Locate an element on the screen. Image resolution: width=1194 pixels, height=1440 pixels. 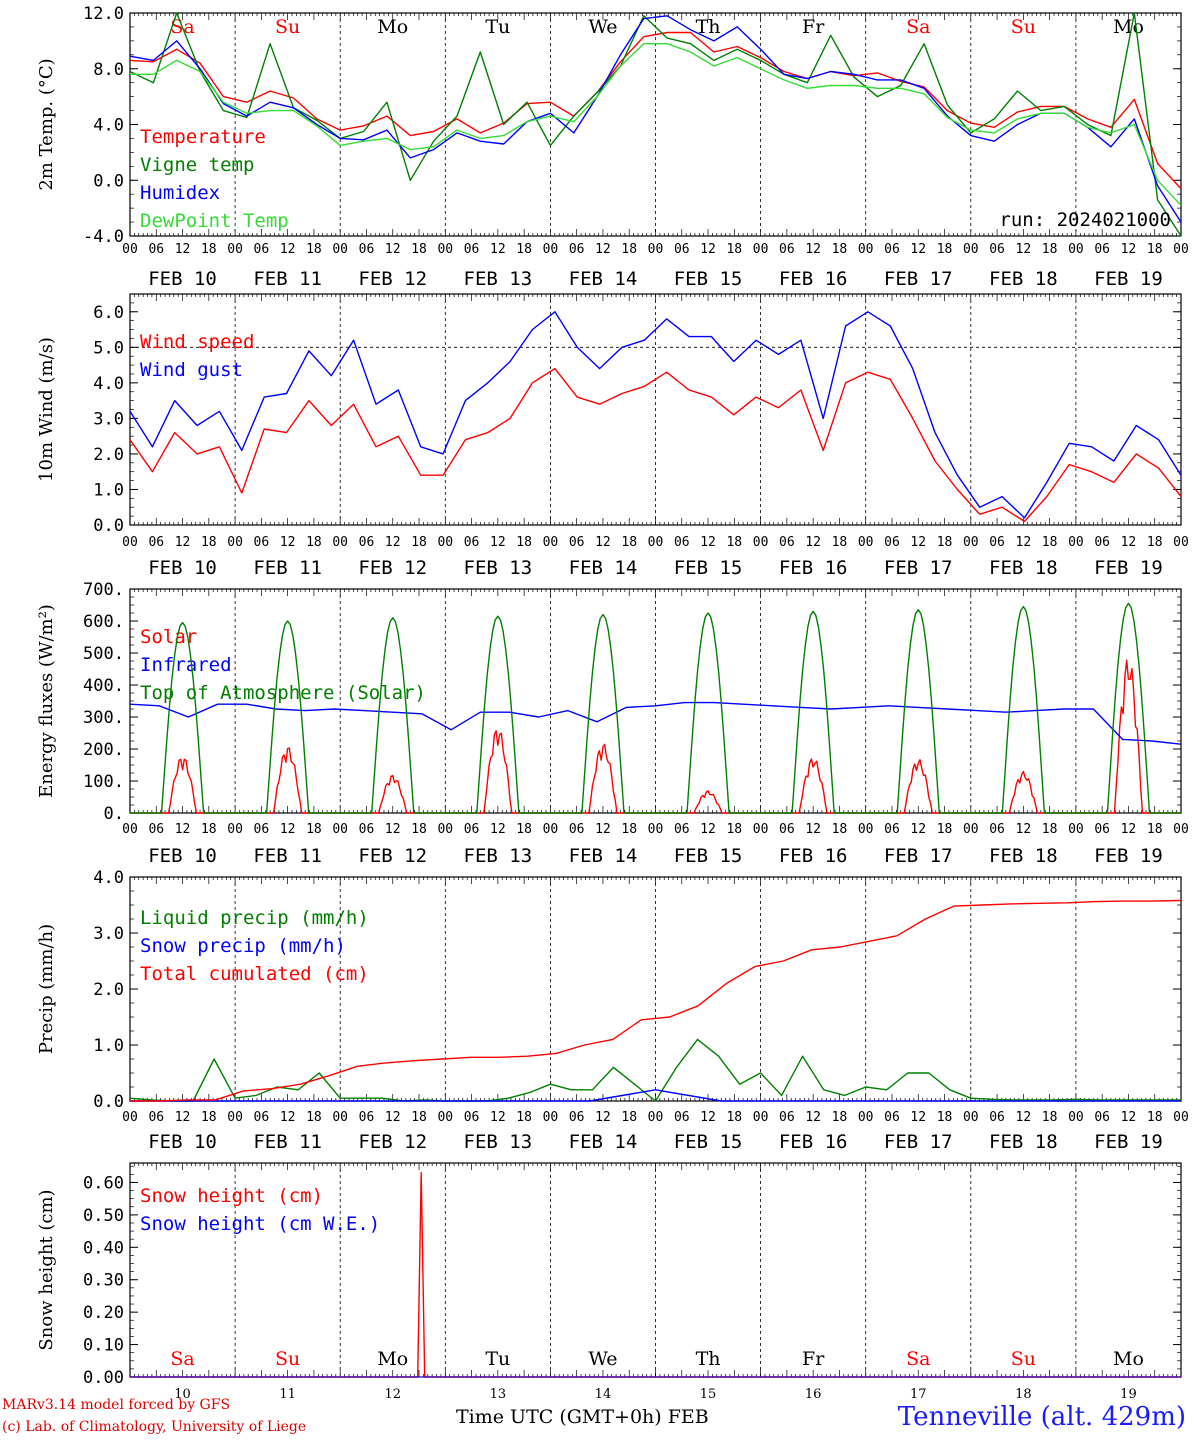
y-tick-label: 12.0 is located at coordinates (103, 14).